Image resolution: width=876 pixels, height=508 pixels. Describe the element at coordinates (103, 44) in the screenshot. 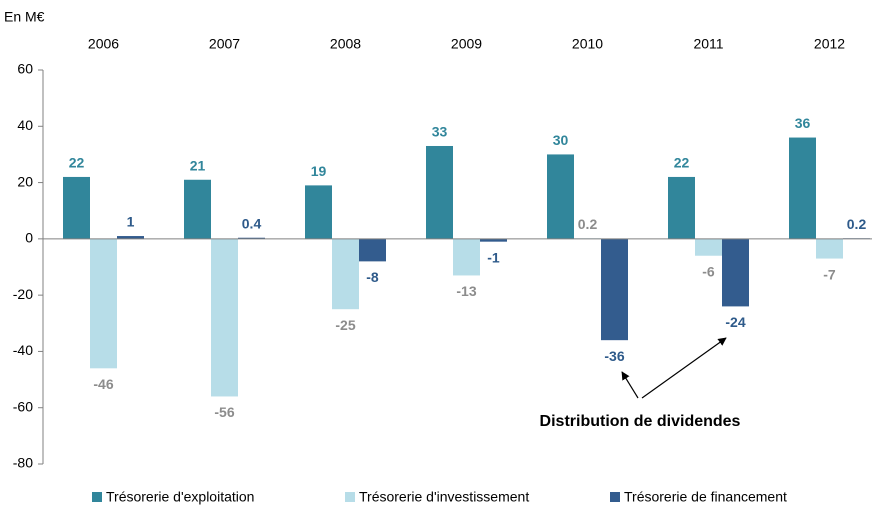

I see `x-tick-label: 2006` at that location.